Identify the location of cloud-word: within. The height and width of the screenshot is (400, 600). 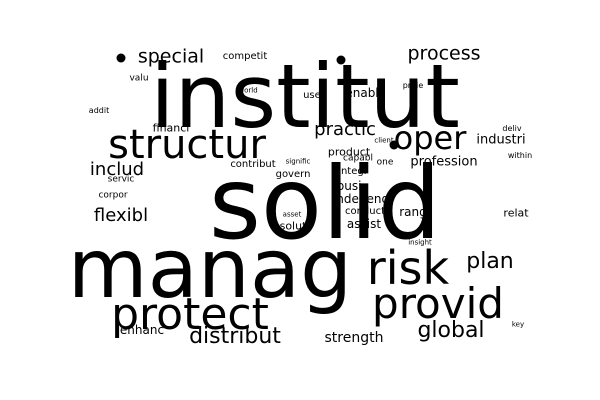
(520, 155).